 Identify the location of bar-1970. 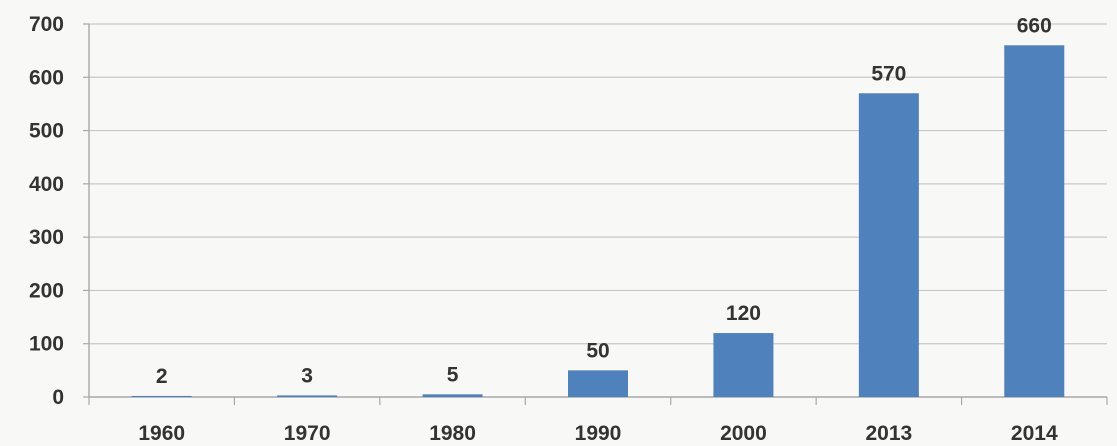
(307, 396).